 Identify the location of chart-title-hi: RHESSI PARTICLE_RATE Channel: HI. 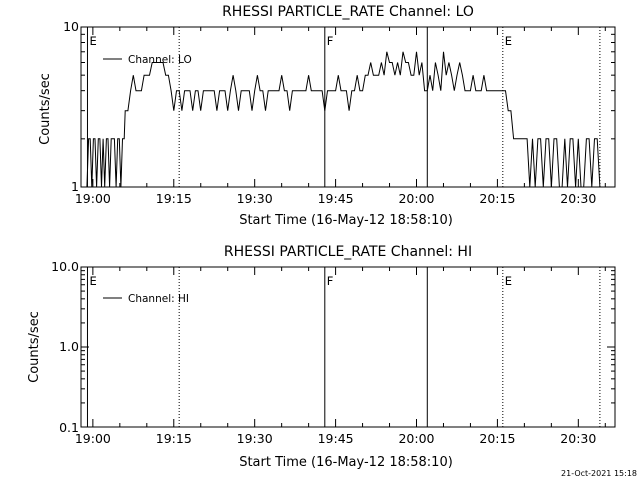
(348, 252).